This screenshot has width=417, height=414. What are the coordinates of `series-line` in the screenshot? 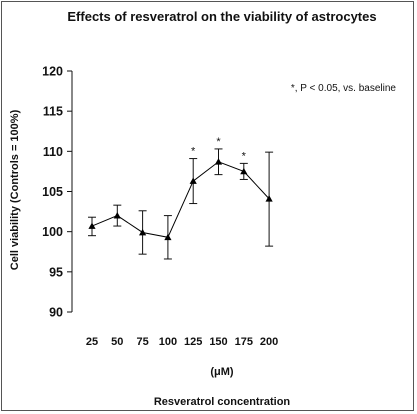 It's located at (180, 199).